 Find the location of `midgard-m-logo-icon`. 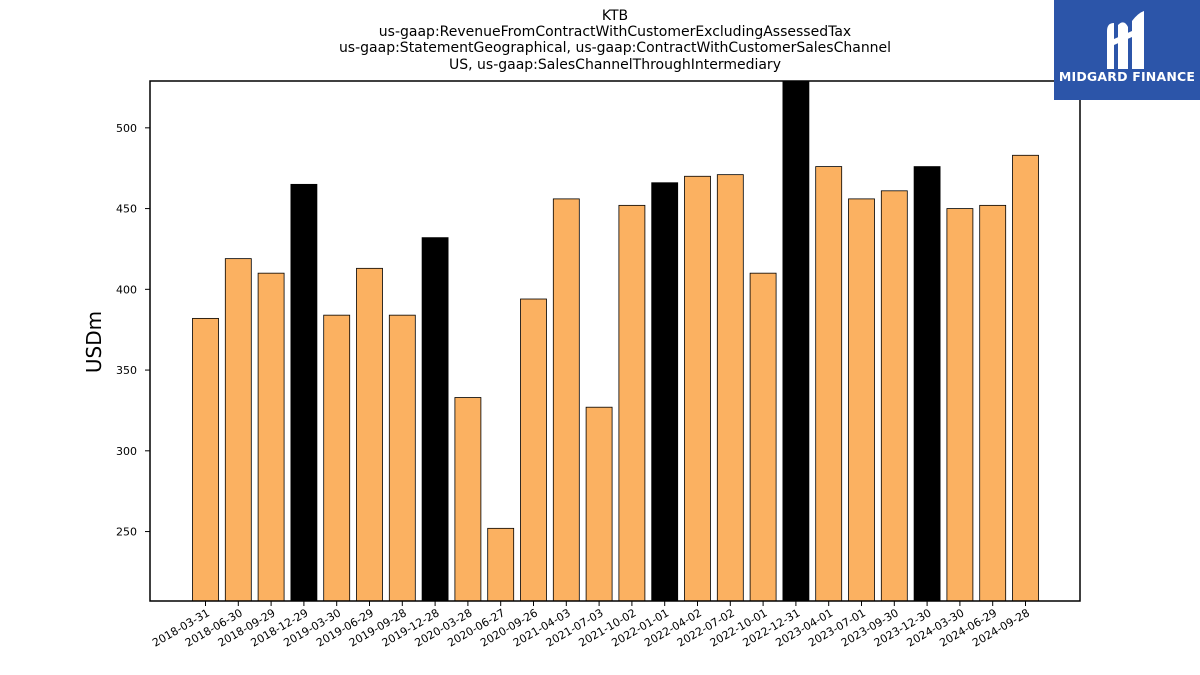

midgard-m-logo-icon is located at coordinates (1125, 40).